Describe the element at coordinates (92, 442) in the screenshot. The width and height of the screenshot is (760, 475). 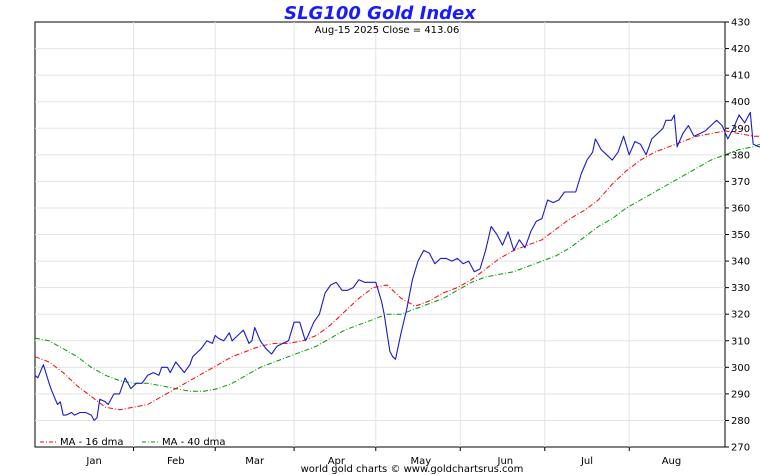
I see `legend-ma16-label: MA - 16 dma` at that location.